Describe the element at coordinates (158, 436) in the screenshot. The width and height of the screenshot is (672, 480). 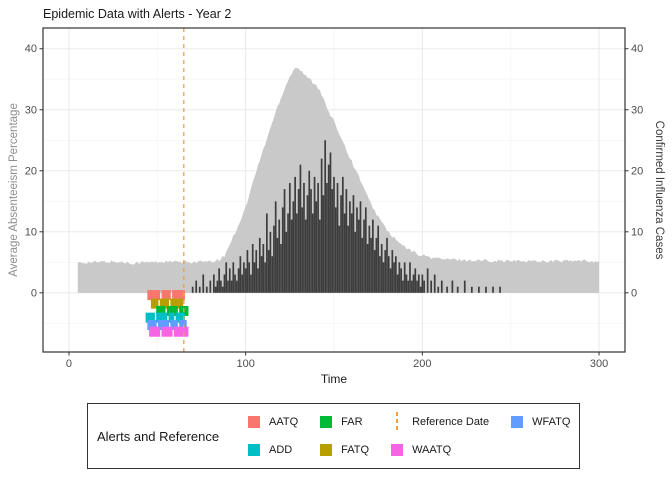
I see `legend-title: Alerts and Reference` at that location.